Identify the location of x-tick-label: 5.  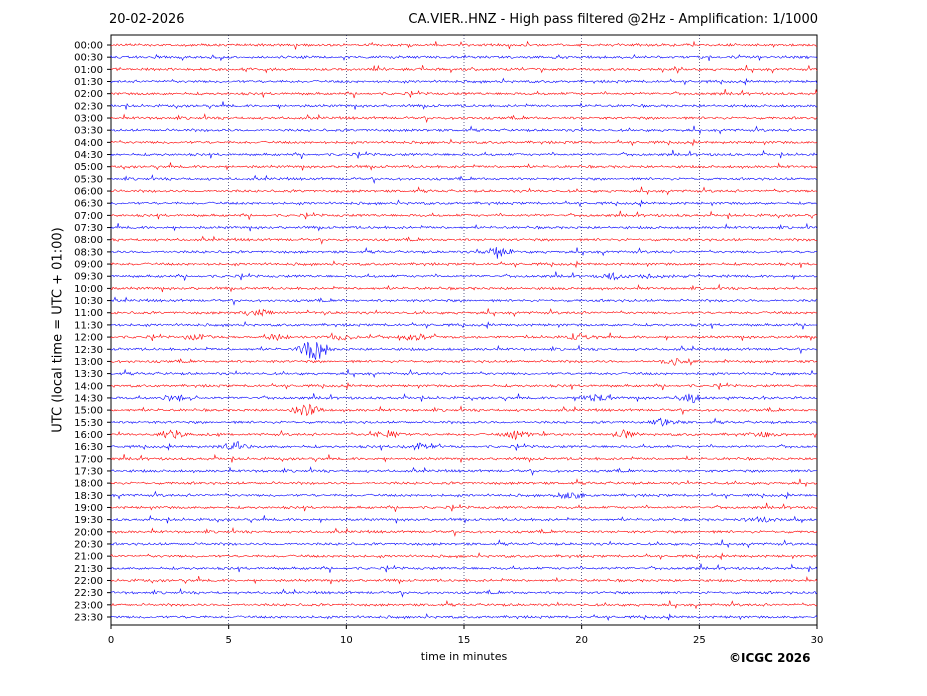
(228, 640).